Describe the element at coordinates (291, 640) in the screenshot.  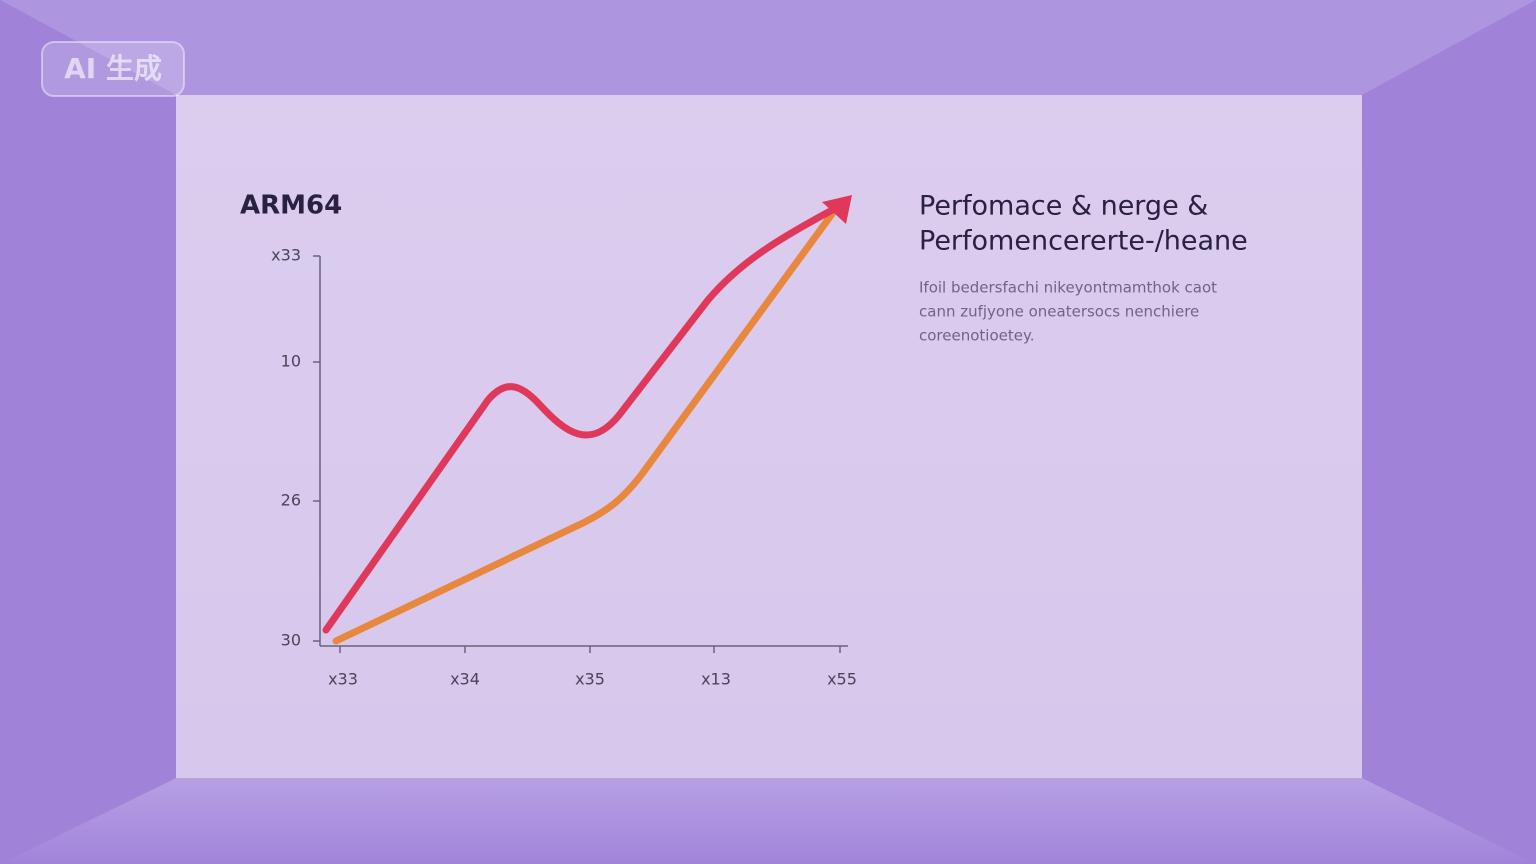
I see `y-label: 30` at that location.